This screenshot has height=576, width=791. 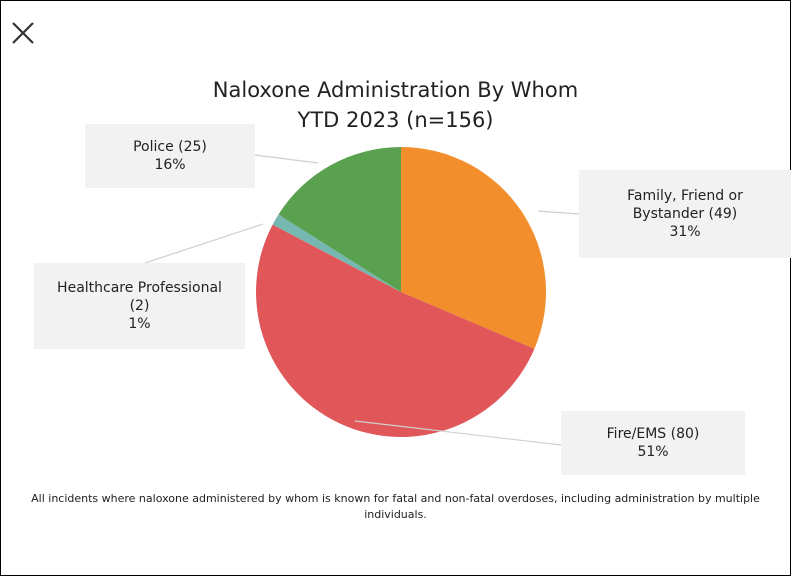 I want to click on slice-label-police-percent: 16%, so click(x=170, y=165).